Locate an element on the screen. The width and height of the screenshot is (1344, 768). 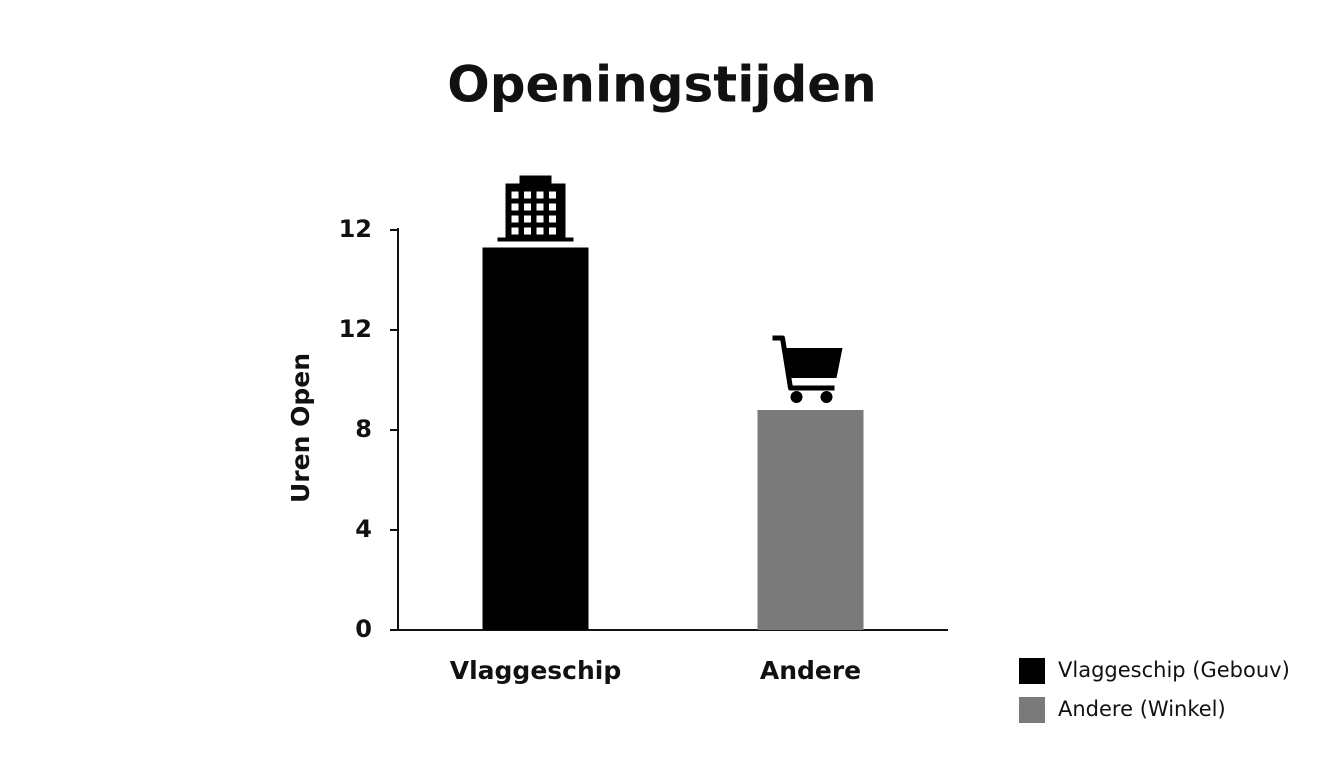
cart-icon is located at coordinates (807, 369).